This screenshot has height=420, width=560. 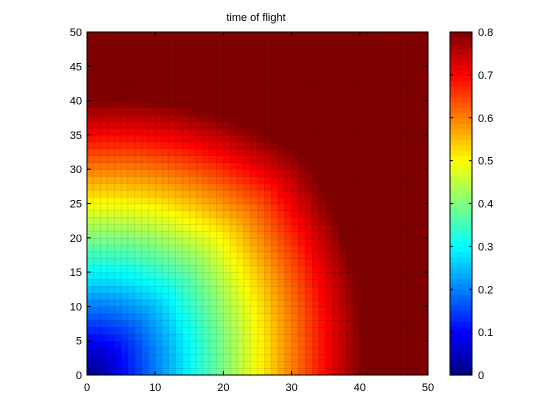 I want to click on colorbar-tick-label: 0.1, so click(x=485, y=333).